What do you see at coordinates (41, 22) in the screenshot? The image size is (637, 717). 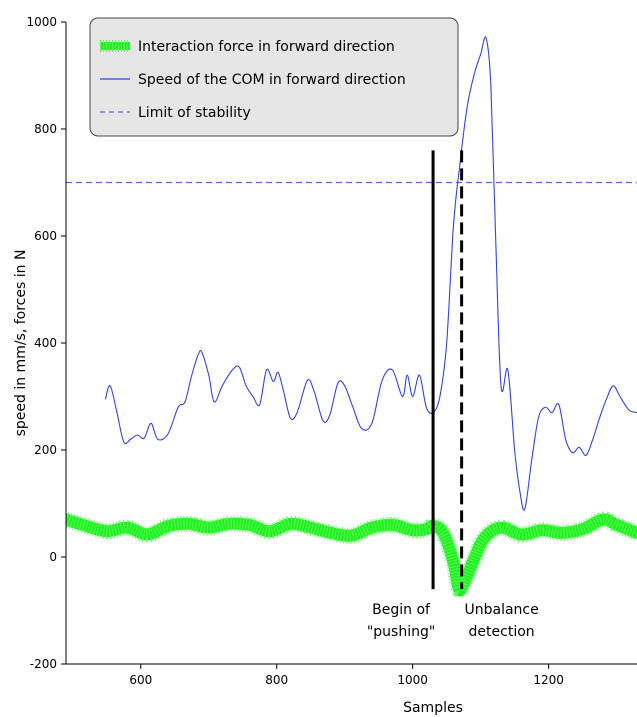 I see `y-tick-label: 1000` at bounding box center [41, 22].